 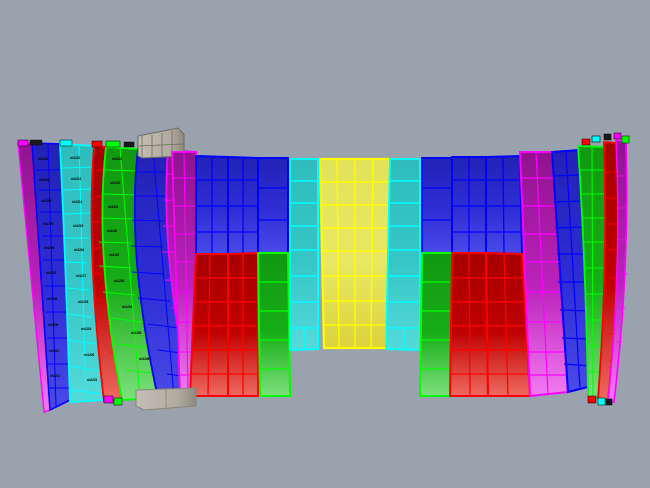 What do you see at coordinates (243, 205) in the screenshot?
I see `mesh-grid-w3-upper` at bounding box center [243, 205].